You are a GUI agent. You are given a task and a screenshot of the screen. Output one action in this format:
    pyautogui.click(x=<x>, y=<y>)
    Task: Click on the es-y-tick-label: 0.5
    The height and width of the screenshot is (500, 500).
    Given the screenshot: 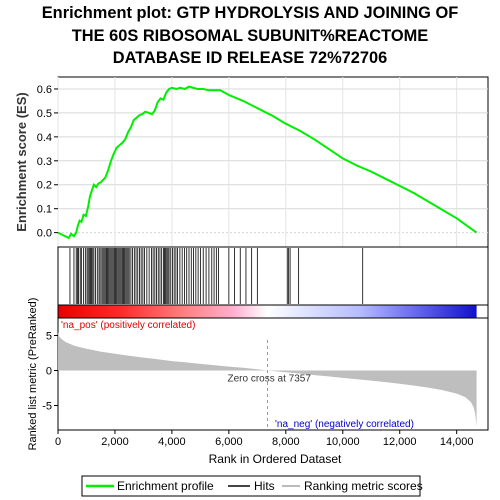 What is the action you would take?
    pyautogui.click(x=44, y=114)
    